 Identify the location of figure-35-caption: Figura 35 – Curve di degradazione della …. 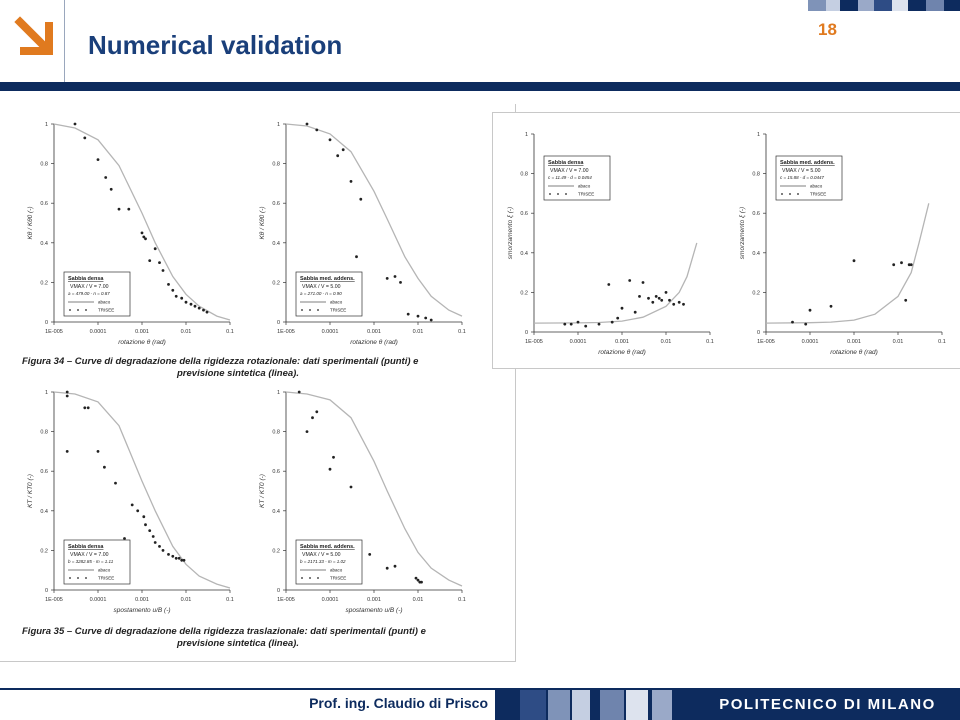
(257, 638).